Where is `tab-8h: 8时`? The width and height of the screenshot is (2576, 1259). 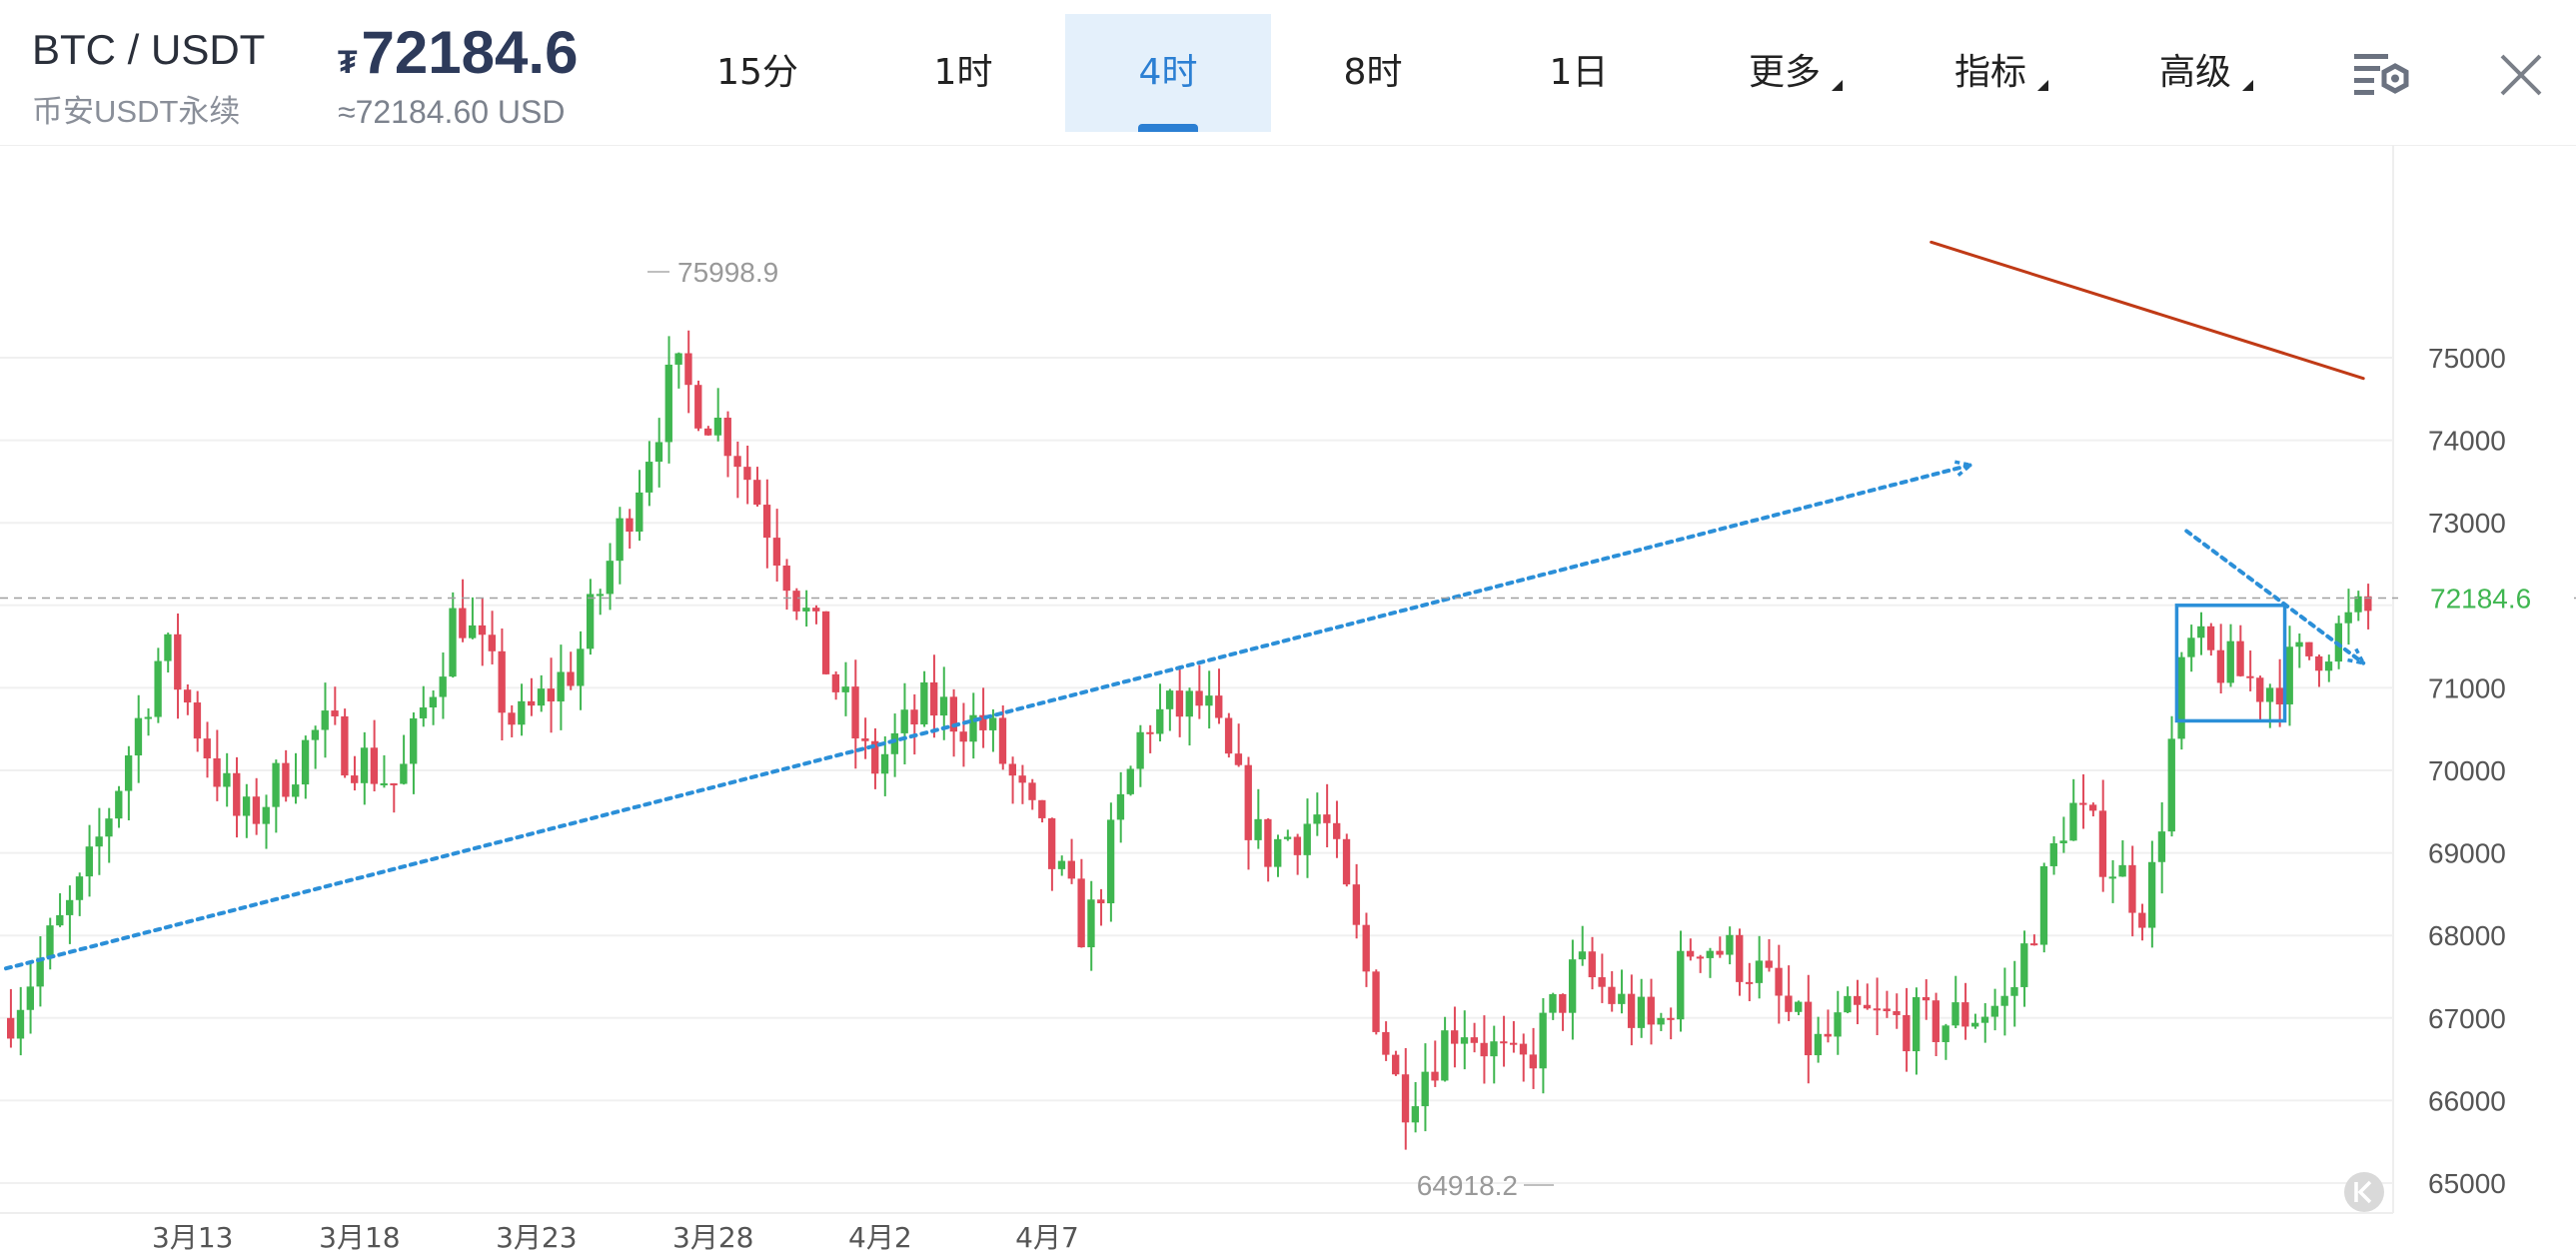
tab-8h: 8时 is located at coordinates (1373, 73).